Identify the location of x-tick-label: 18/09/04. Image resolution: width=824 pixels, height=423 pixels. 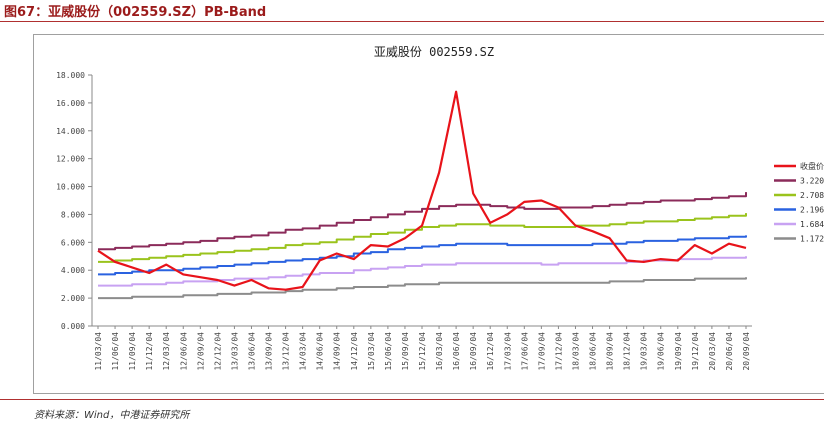
(610, 351).